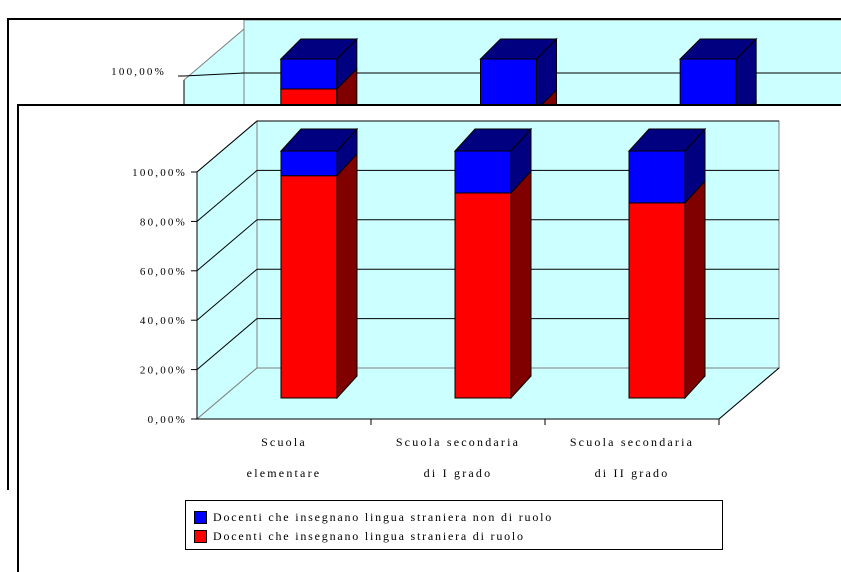 This screenshot has height=572, width=841. Describe the element at coordinates (163, 272) in the screenshot. I see `y-tick-label: 60,00%` at that location.